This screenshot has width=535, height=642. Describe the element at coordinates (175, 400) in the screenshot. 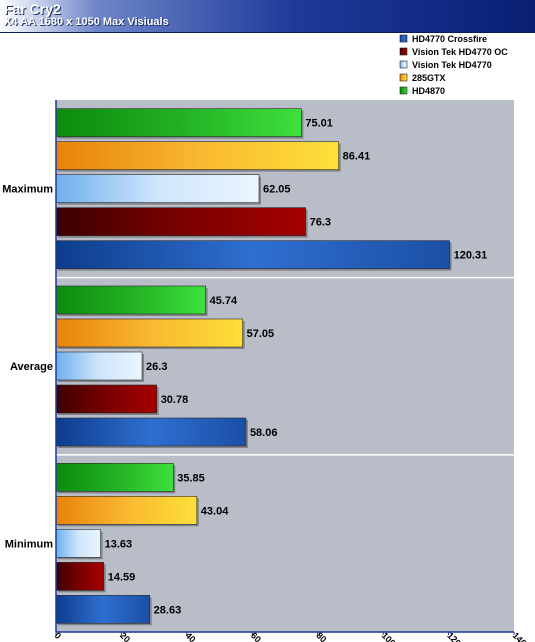

I see `data-label: 30.78` at that location.